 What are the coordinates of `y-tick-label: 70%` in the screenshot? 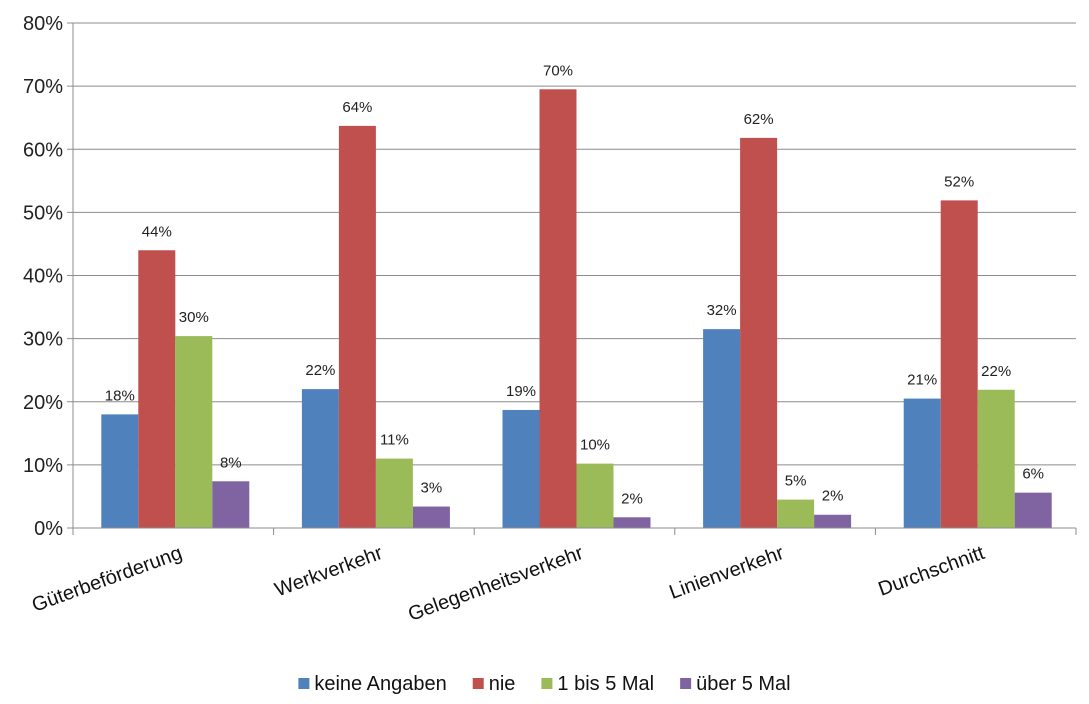 It's located at (43, 87).